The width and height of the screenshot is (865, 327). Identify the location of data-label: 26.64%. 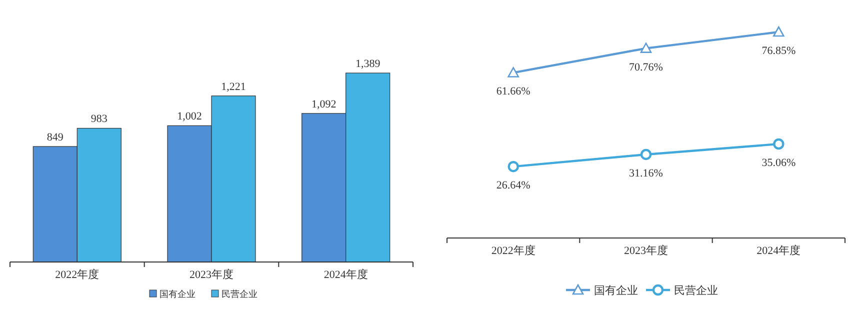
(513, 186).